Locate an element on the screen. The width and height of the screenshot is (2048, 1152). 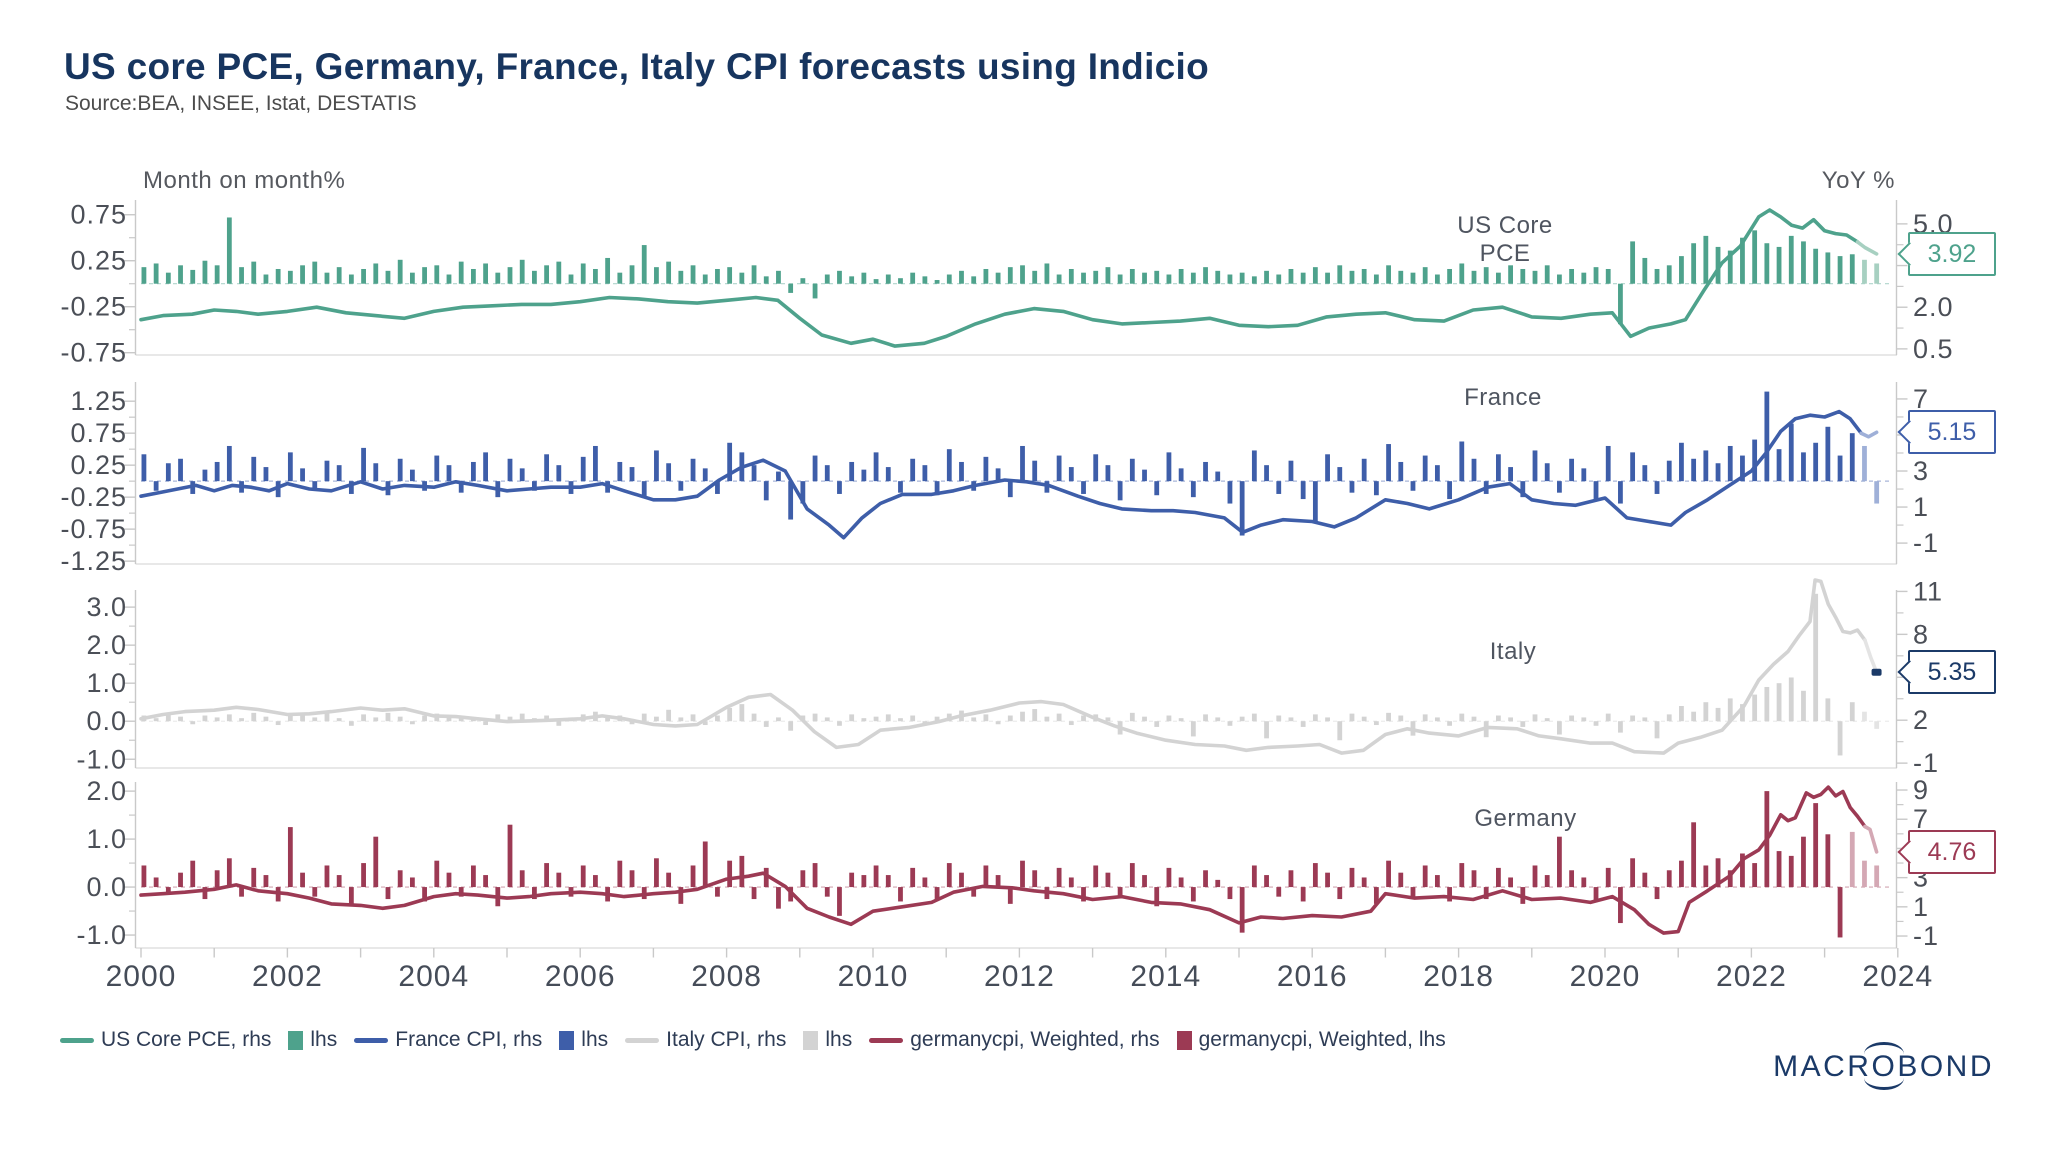
panel-0-graphics: 0.750.25-0.25-0.755.02.00.5 is located at coordinates (1007, 284).